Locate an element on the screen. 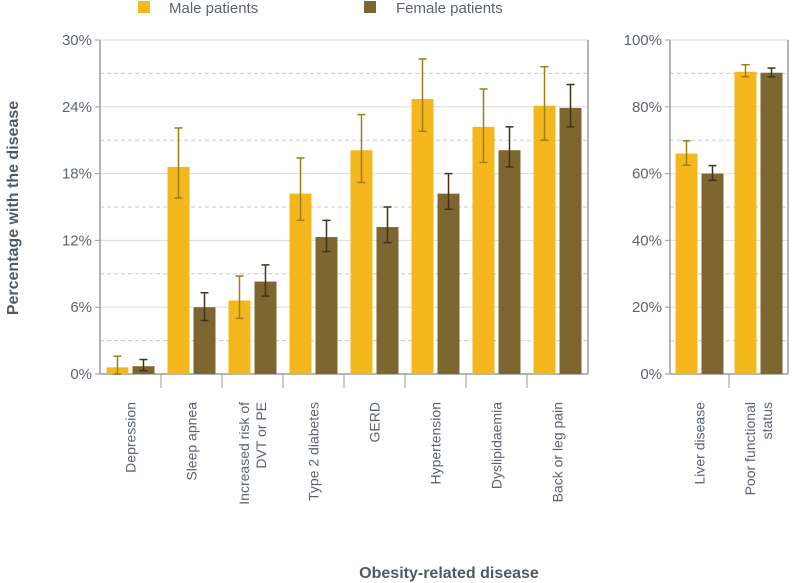 The image size is (797, 583). legend-female-swatch is located at coordinates (370, 7).